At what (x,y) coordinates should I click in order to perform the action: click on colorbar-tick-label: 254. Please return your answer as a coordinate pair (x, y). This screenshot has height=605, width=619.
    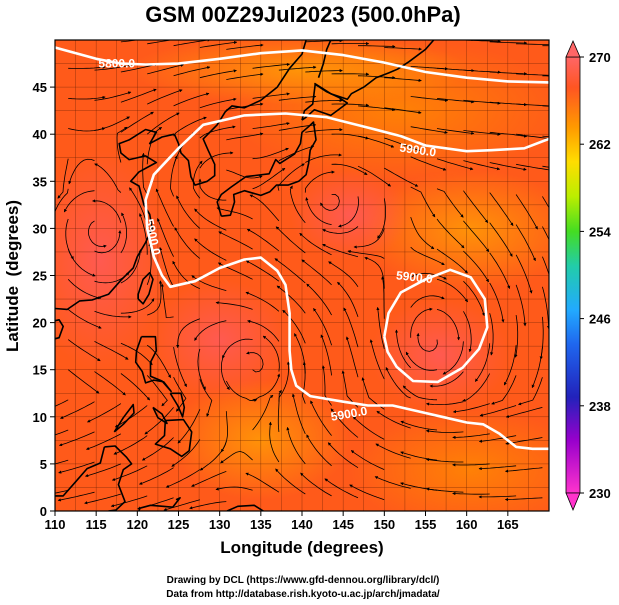
    Looking at the image, I should click on (600, 231).